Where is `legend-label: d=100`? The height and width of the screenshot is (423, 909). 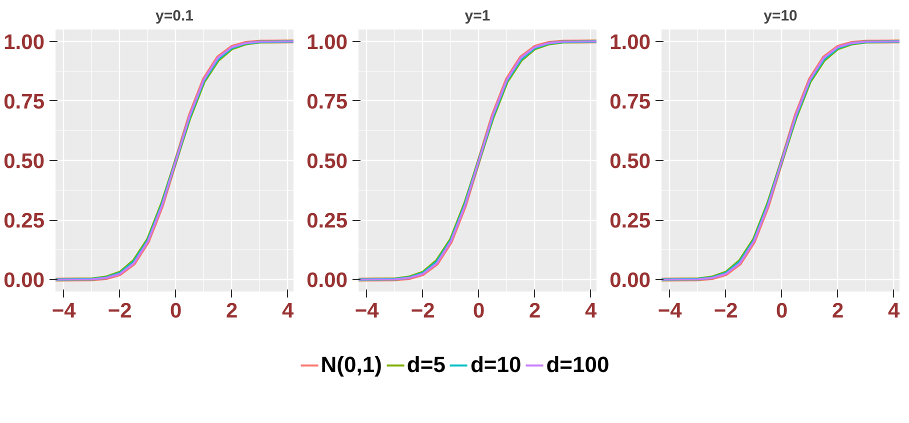 legend-label: d=100 is located at coordinates (578, 365).